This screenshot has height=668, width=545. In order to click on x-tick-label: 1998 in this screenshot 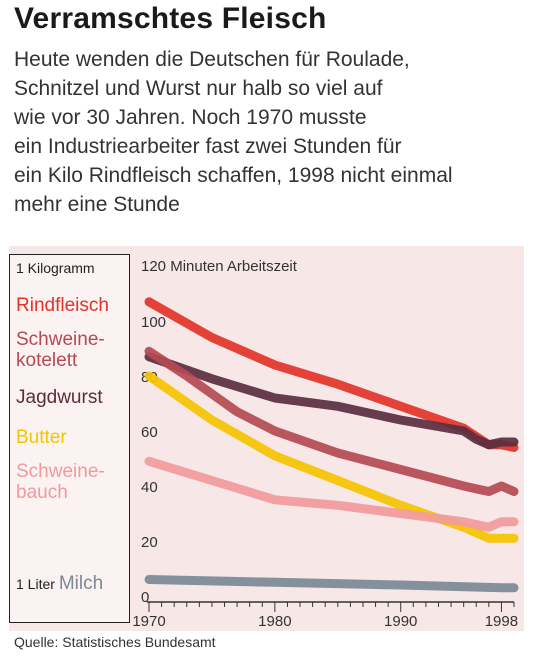, I will do `click(501, 621)`.